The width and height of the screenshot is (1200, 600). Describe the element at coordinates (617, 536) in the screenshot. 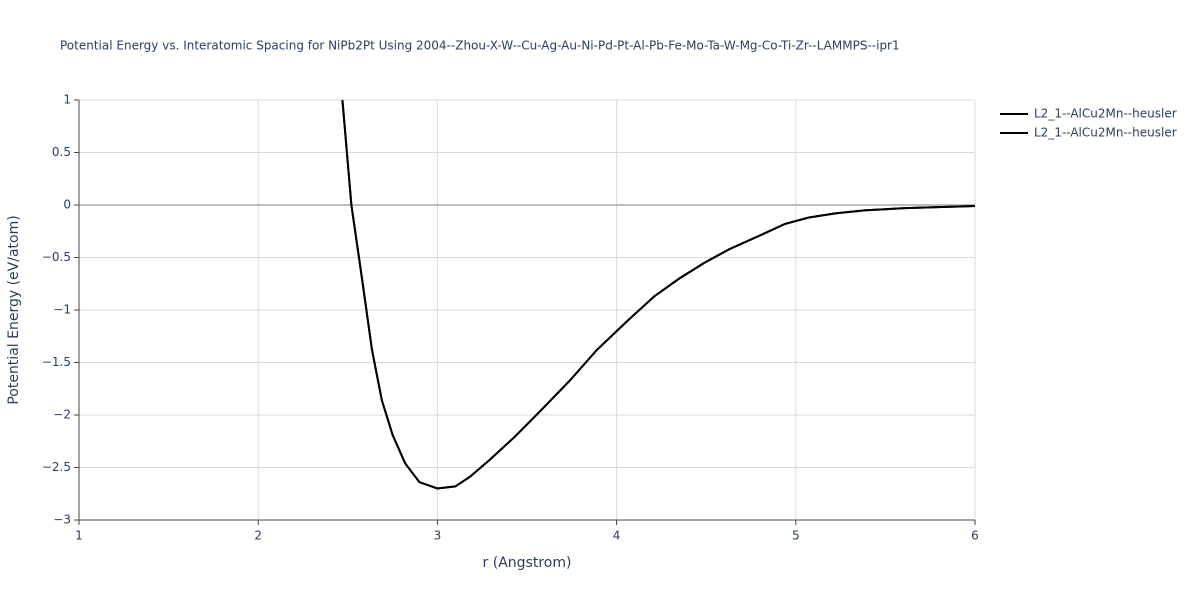

I see `x-tick-label: 4` at that location.